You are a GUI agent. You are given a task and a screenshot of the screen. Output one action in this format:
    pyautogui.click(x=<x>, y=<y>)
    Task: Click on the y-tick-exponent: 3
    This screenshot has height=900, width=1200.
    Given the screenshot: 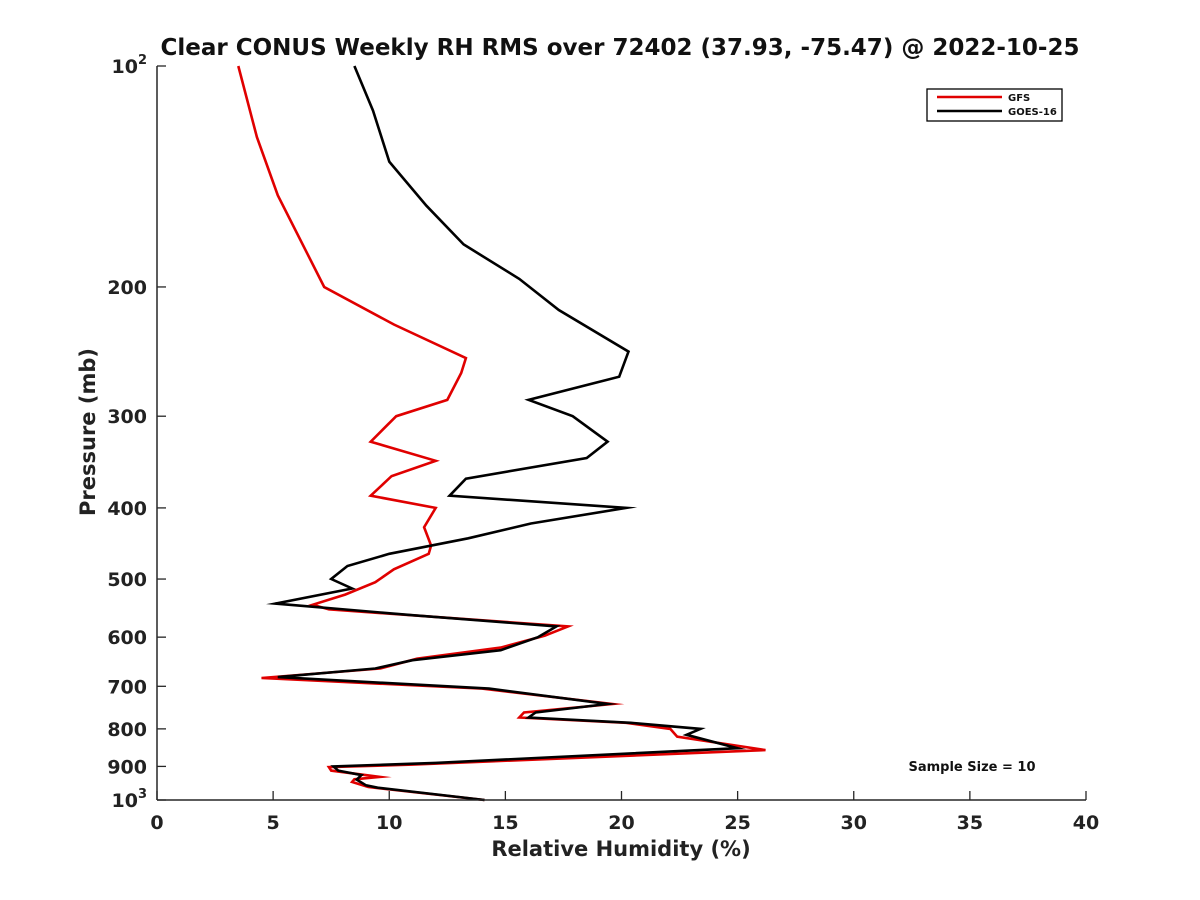 What is the action you would take?
    pyautogui.click(x=142, y=794)
    